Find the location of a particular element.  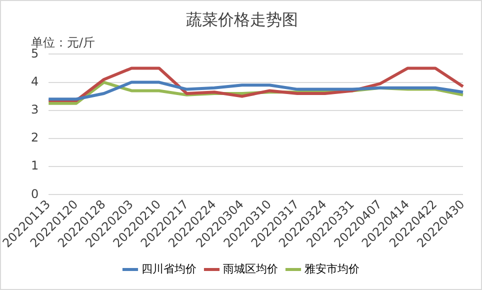

y-tick-label: 2 is located at coordinates (34, 137).